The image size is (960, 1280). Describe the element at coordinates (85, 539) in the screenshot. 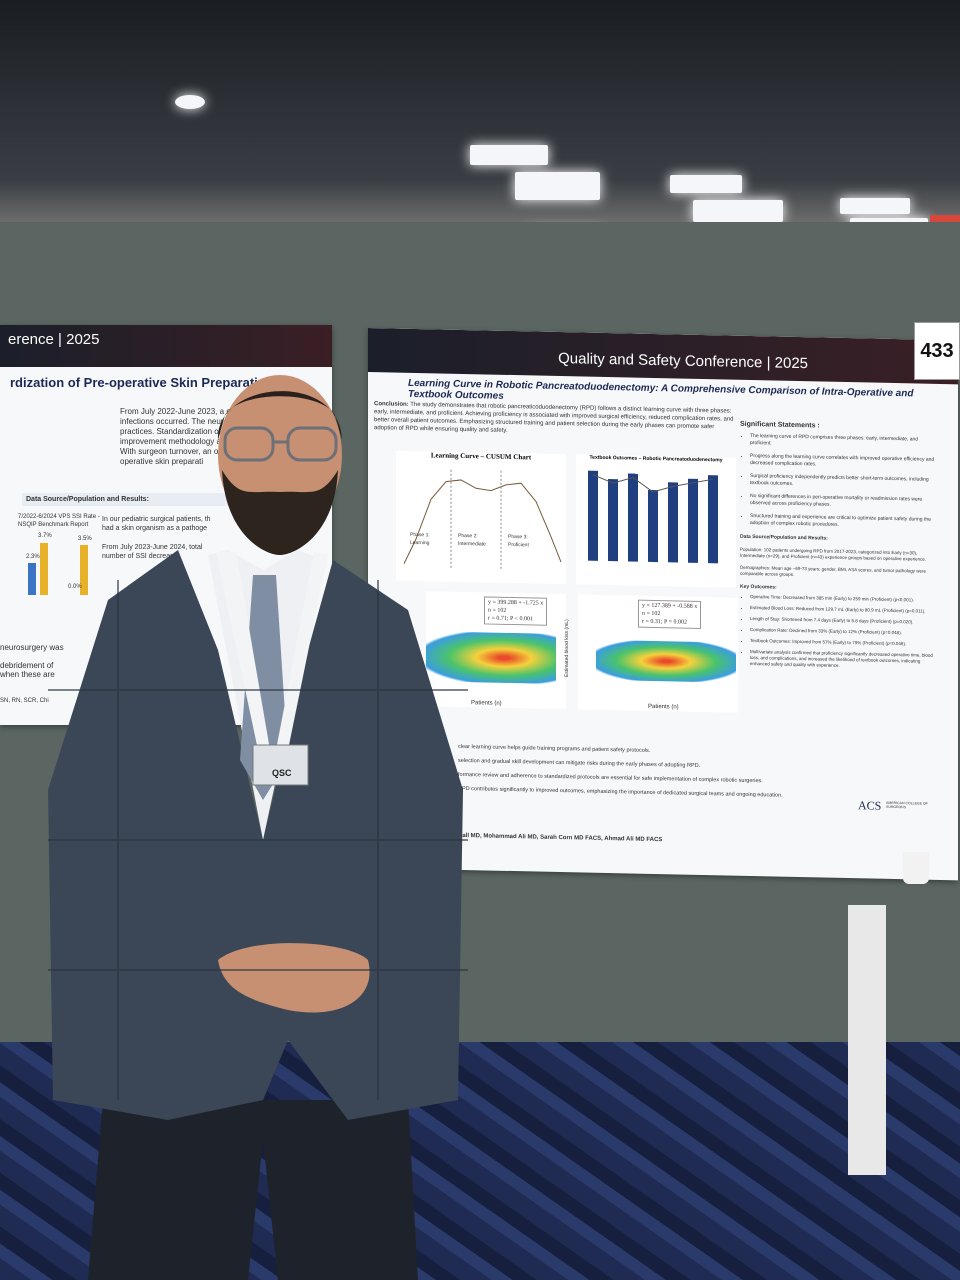

I see `left-bar-label: 3.5%` at that location.